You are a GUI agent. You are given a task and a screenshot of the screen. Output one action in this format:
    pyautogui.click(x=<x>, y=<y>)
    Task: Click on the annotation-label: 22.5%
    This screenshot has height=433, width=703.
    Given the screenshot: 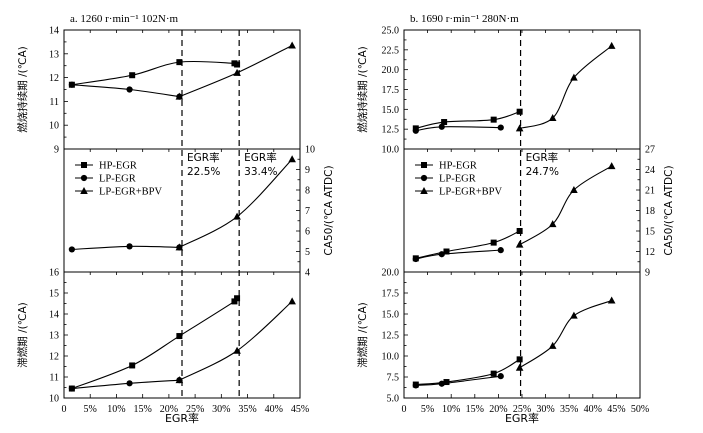 What is the action you would take?
    pyautogui.click(x=203, y=172)
    